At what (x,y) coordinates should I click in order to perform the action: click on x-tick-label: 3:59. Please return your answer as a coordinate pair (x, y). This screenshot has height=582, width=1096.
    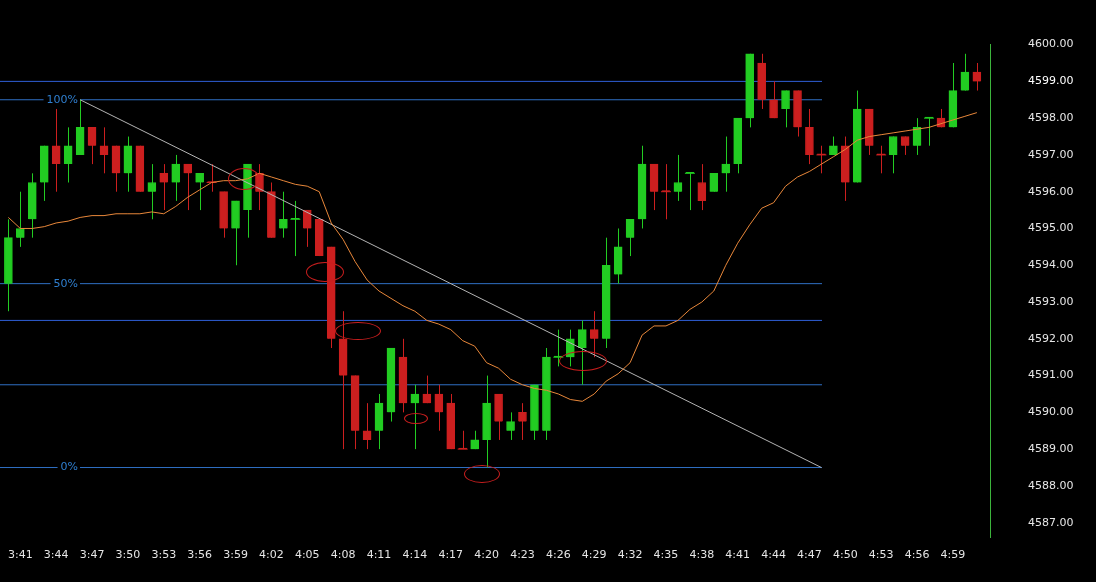
    Looking at the image, I should click on (235, 554).